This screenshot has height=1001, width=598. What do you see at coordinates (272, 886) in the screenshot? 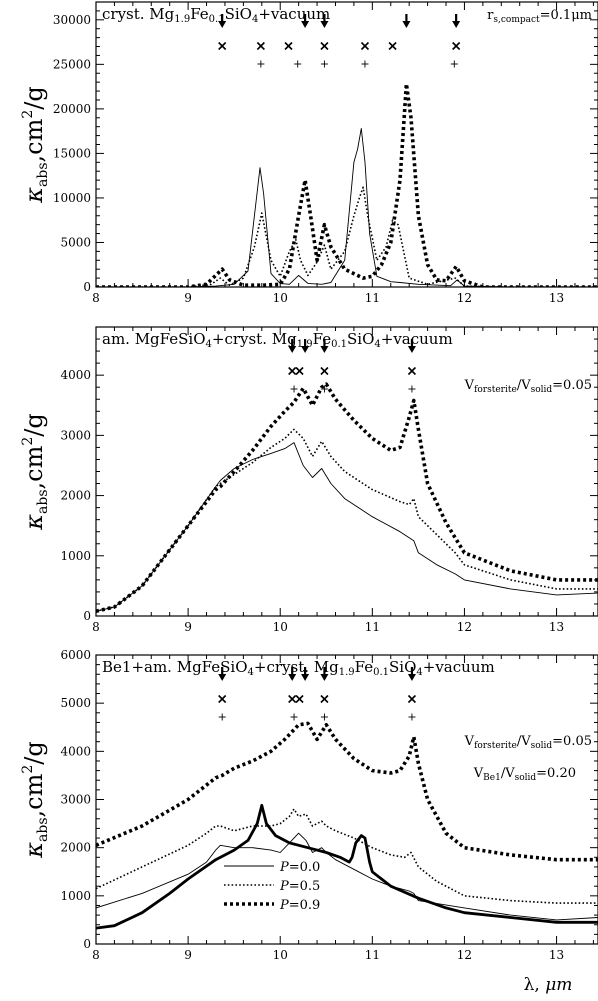
I see `legend: P=0.0 P=0.5 P=0.9` at bounding box center [272, 886].